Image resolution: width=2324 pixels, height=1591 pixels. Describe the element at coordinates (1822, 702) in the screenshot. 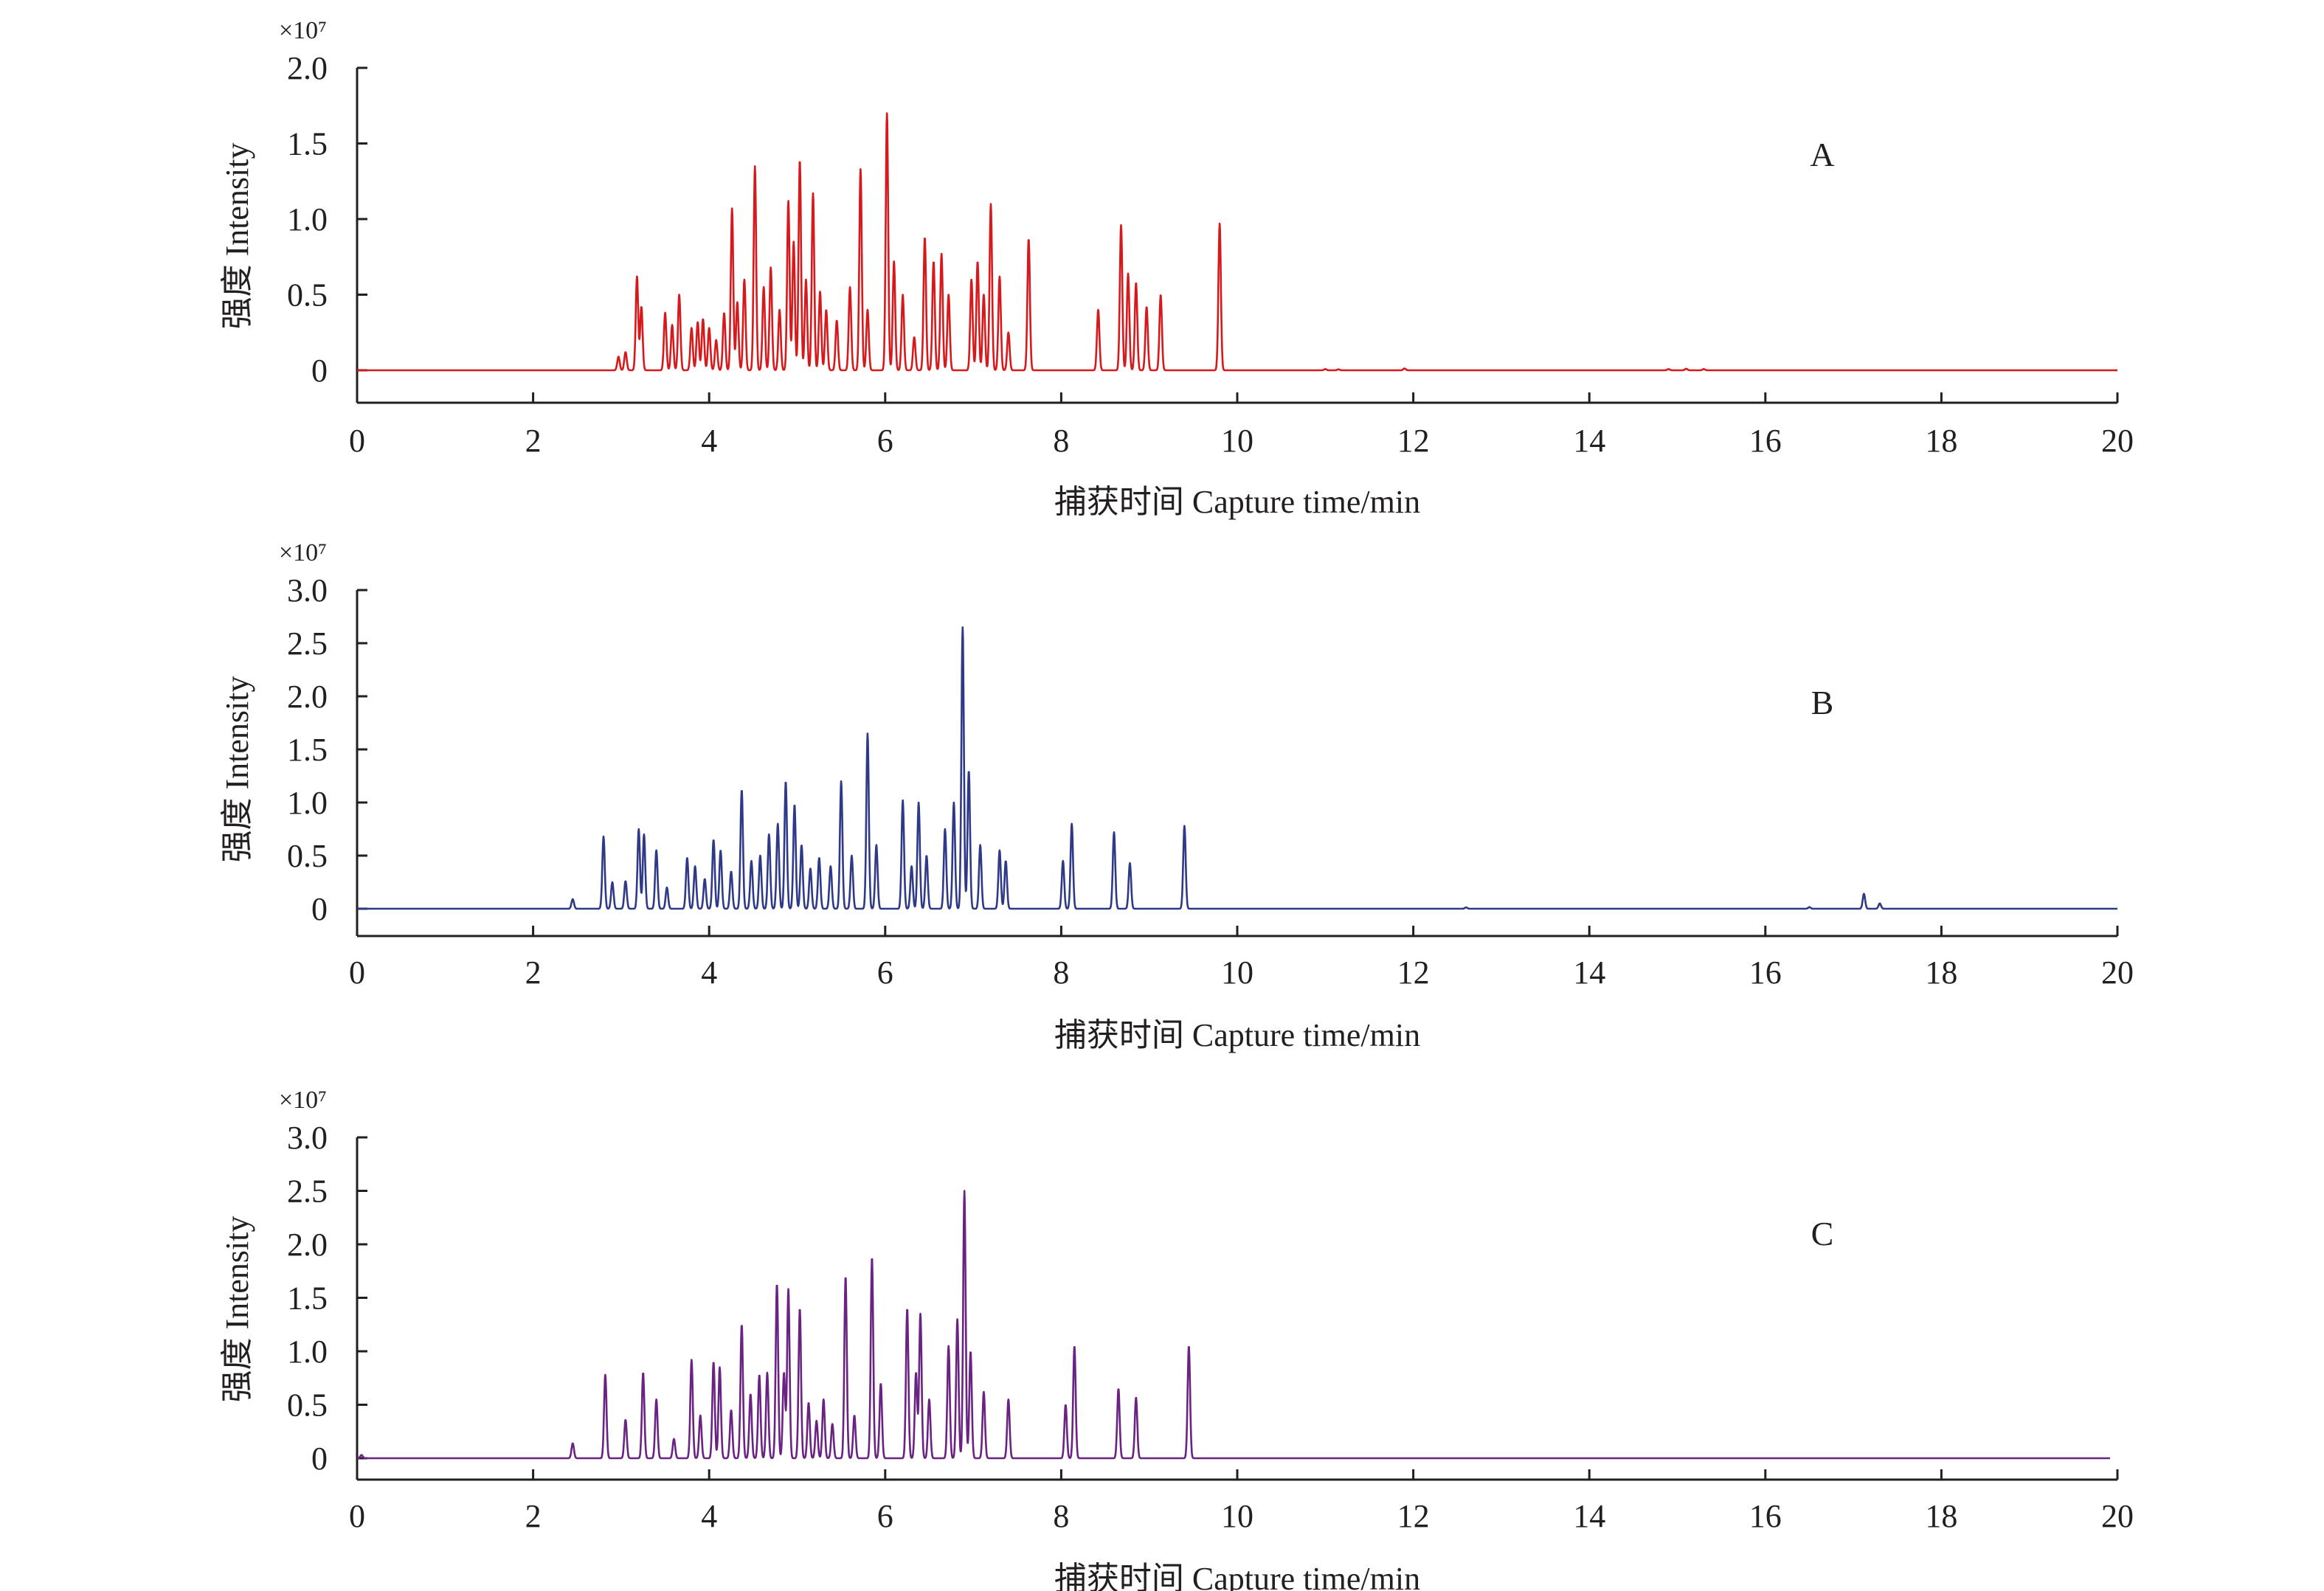

I see `panel-label: B` at that location.